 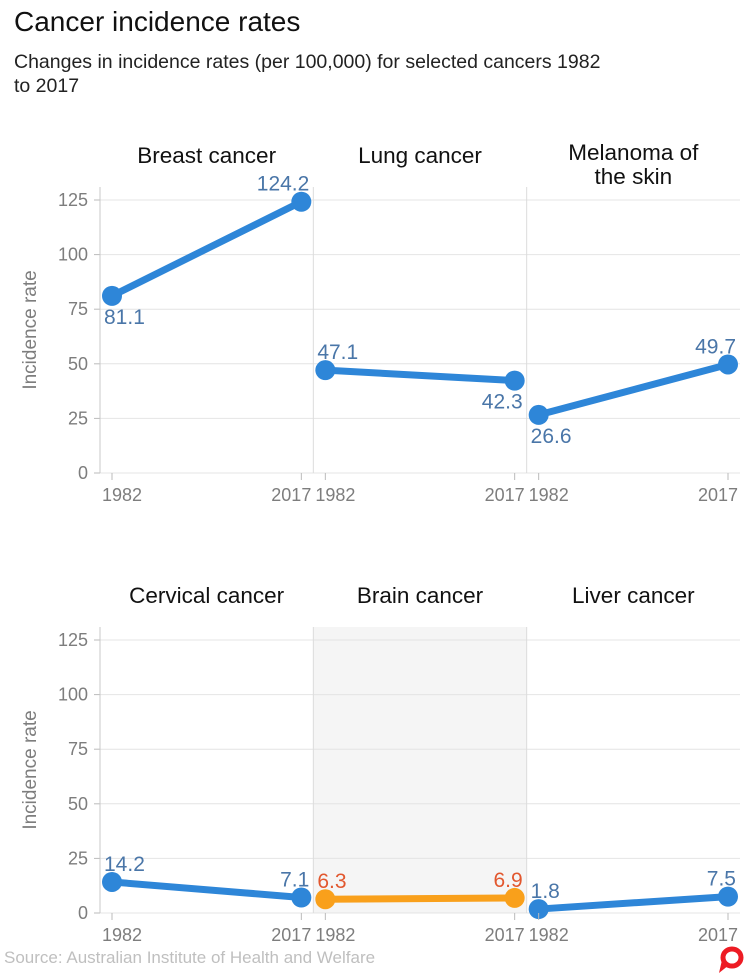 I want to click on panel-title: Brain cancer, so click(x=420, y=595).